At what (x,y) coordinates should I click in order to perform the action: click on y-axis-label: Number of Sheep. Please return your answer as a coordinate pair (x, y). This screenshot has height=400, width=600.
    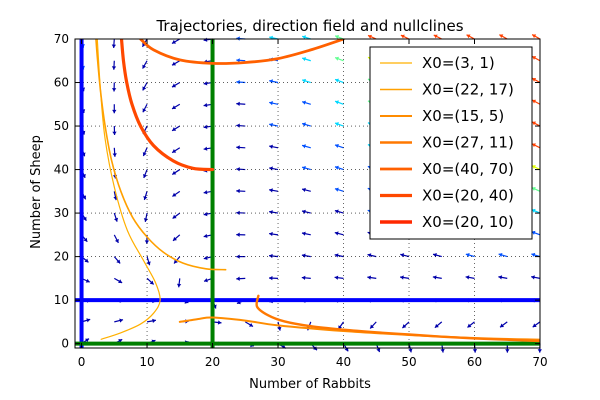
    Looking at the image, I should click on (36, 192).